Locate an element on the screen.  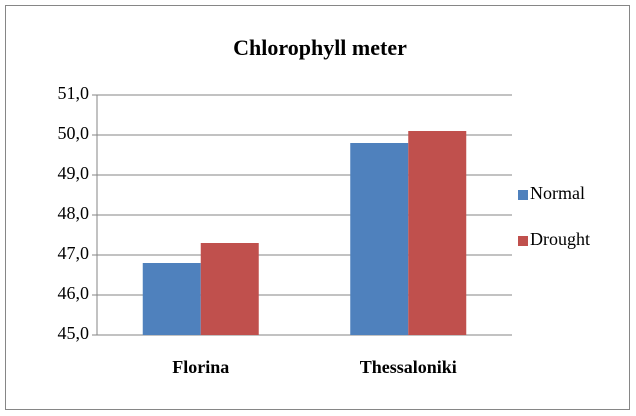
x-tick-label: Thessaloniki is located at coordinates (408, 367).